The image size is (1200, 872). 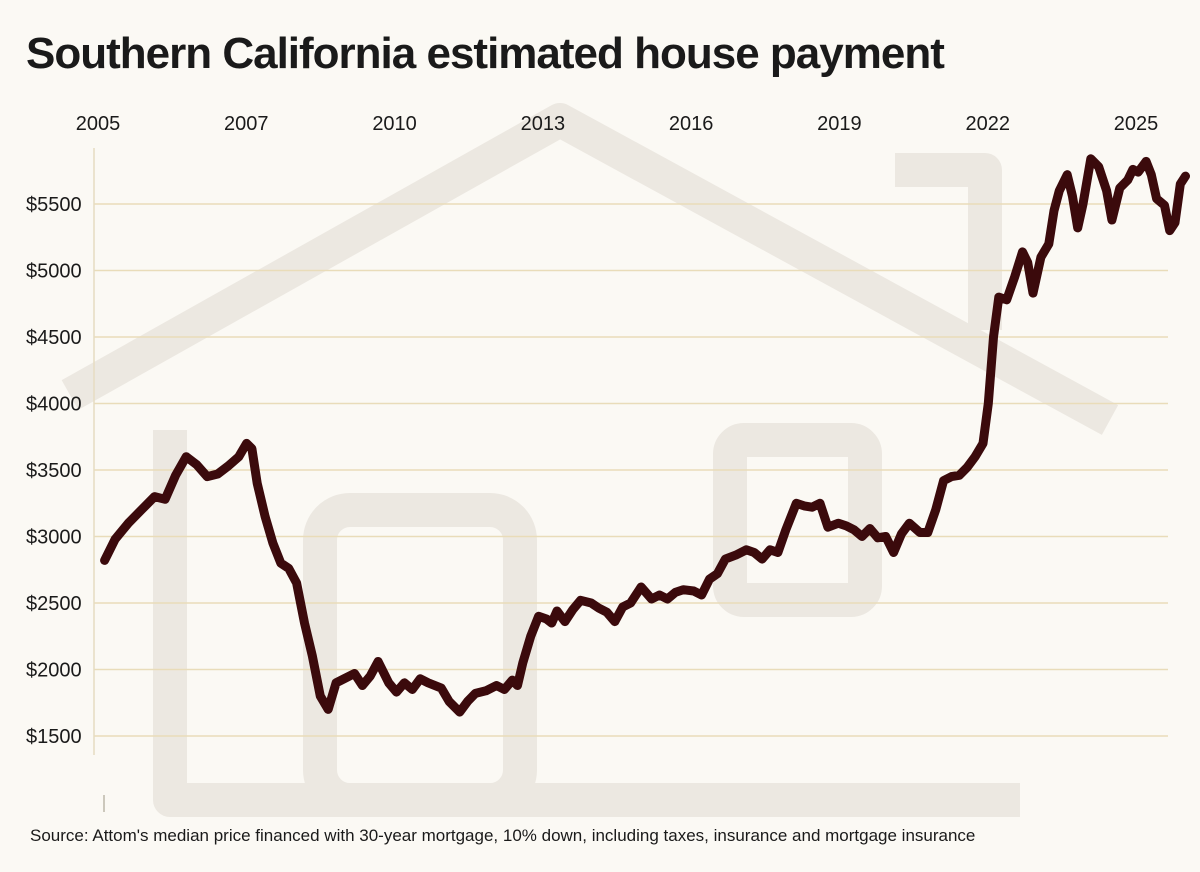 What do you see at coordinates (54, 538) in the screenshot?
I see `y-tick-label: $3000` at bounding box center [54, 538].